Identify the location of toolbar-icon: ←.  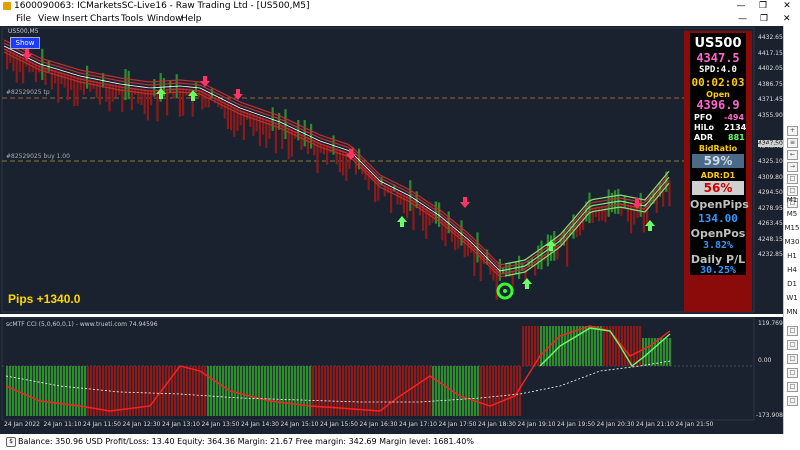
(792, 155).